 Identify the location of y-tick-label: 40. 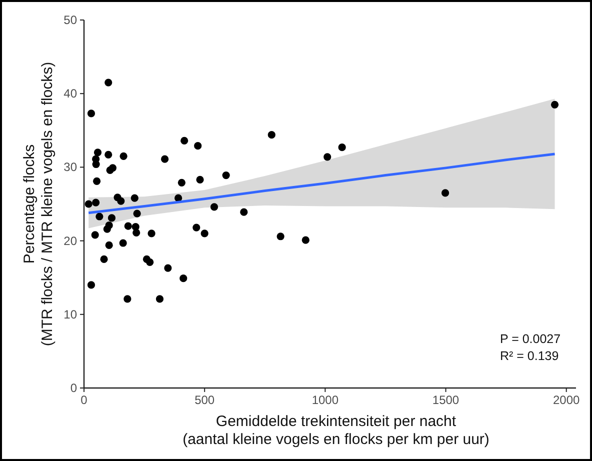
(71, 93).